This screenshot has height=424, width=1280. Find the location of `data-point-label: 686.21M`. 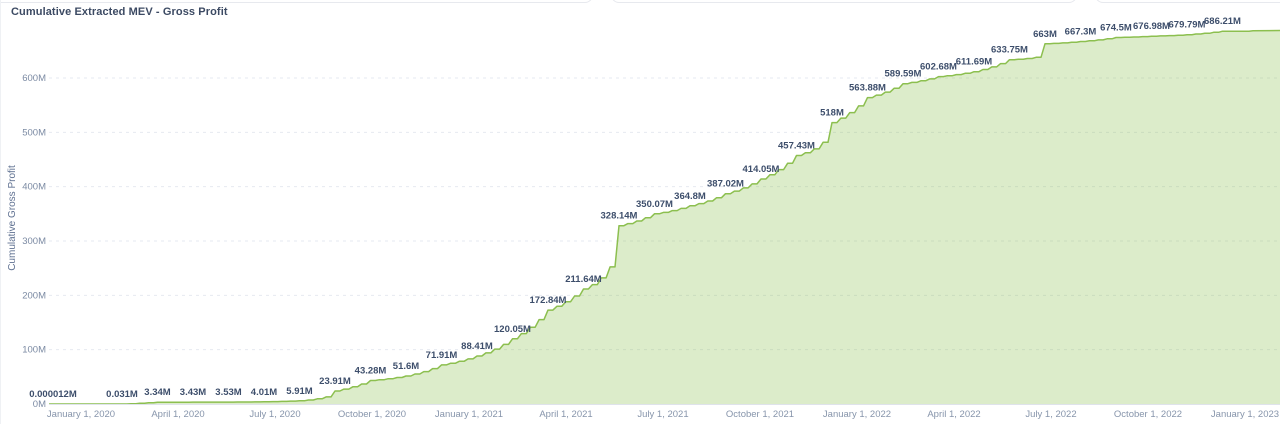

data-point-label: 686.21M is located at coordinates (1222, 21).